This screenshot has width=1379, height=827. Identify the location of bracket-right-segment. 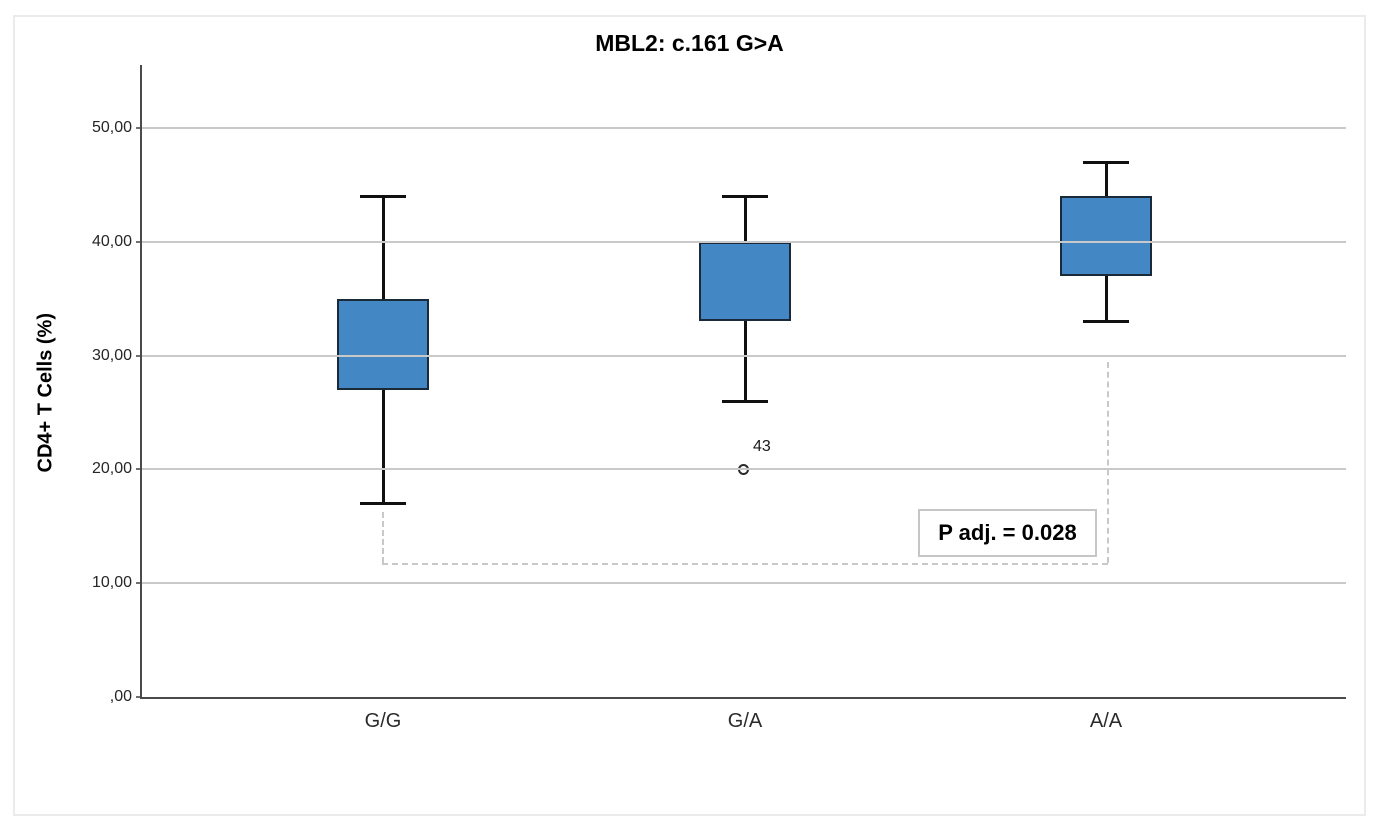
(1108, 462).